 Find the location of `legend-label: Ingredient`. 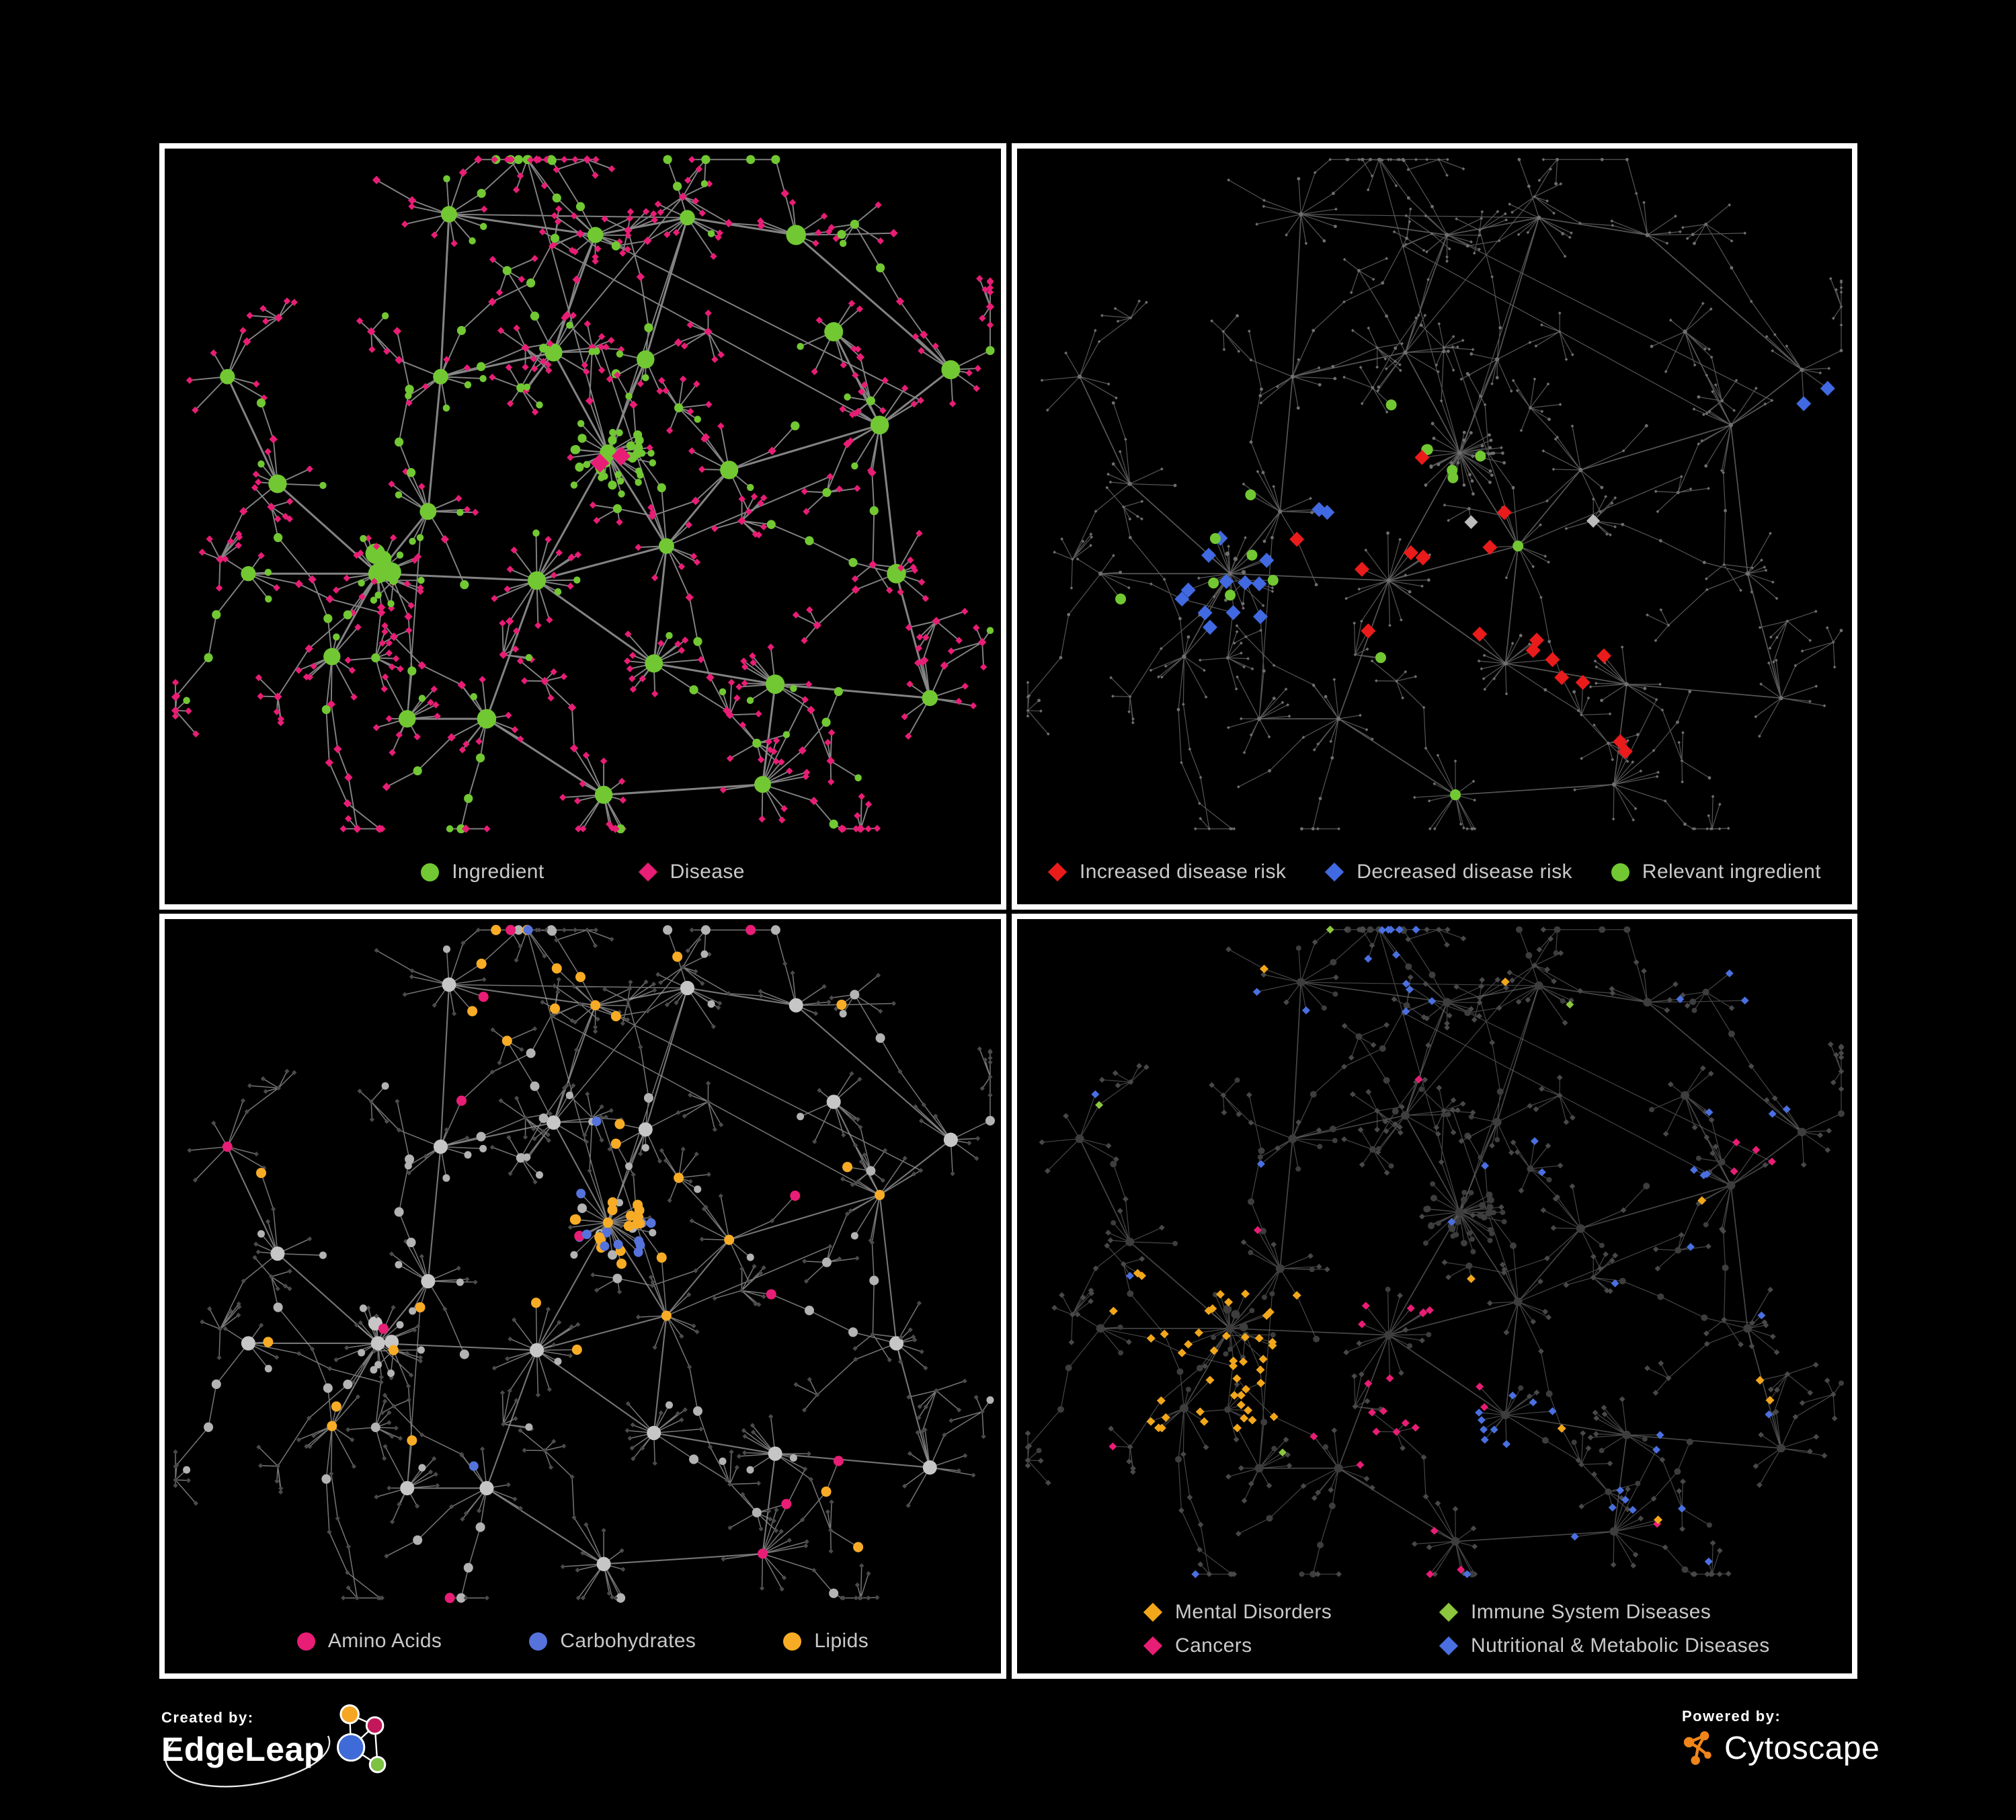

legend-label: Ingredient is located at coordinates (498, 872).